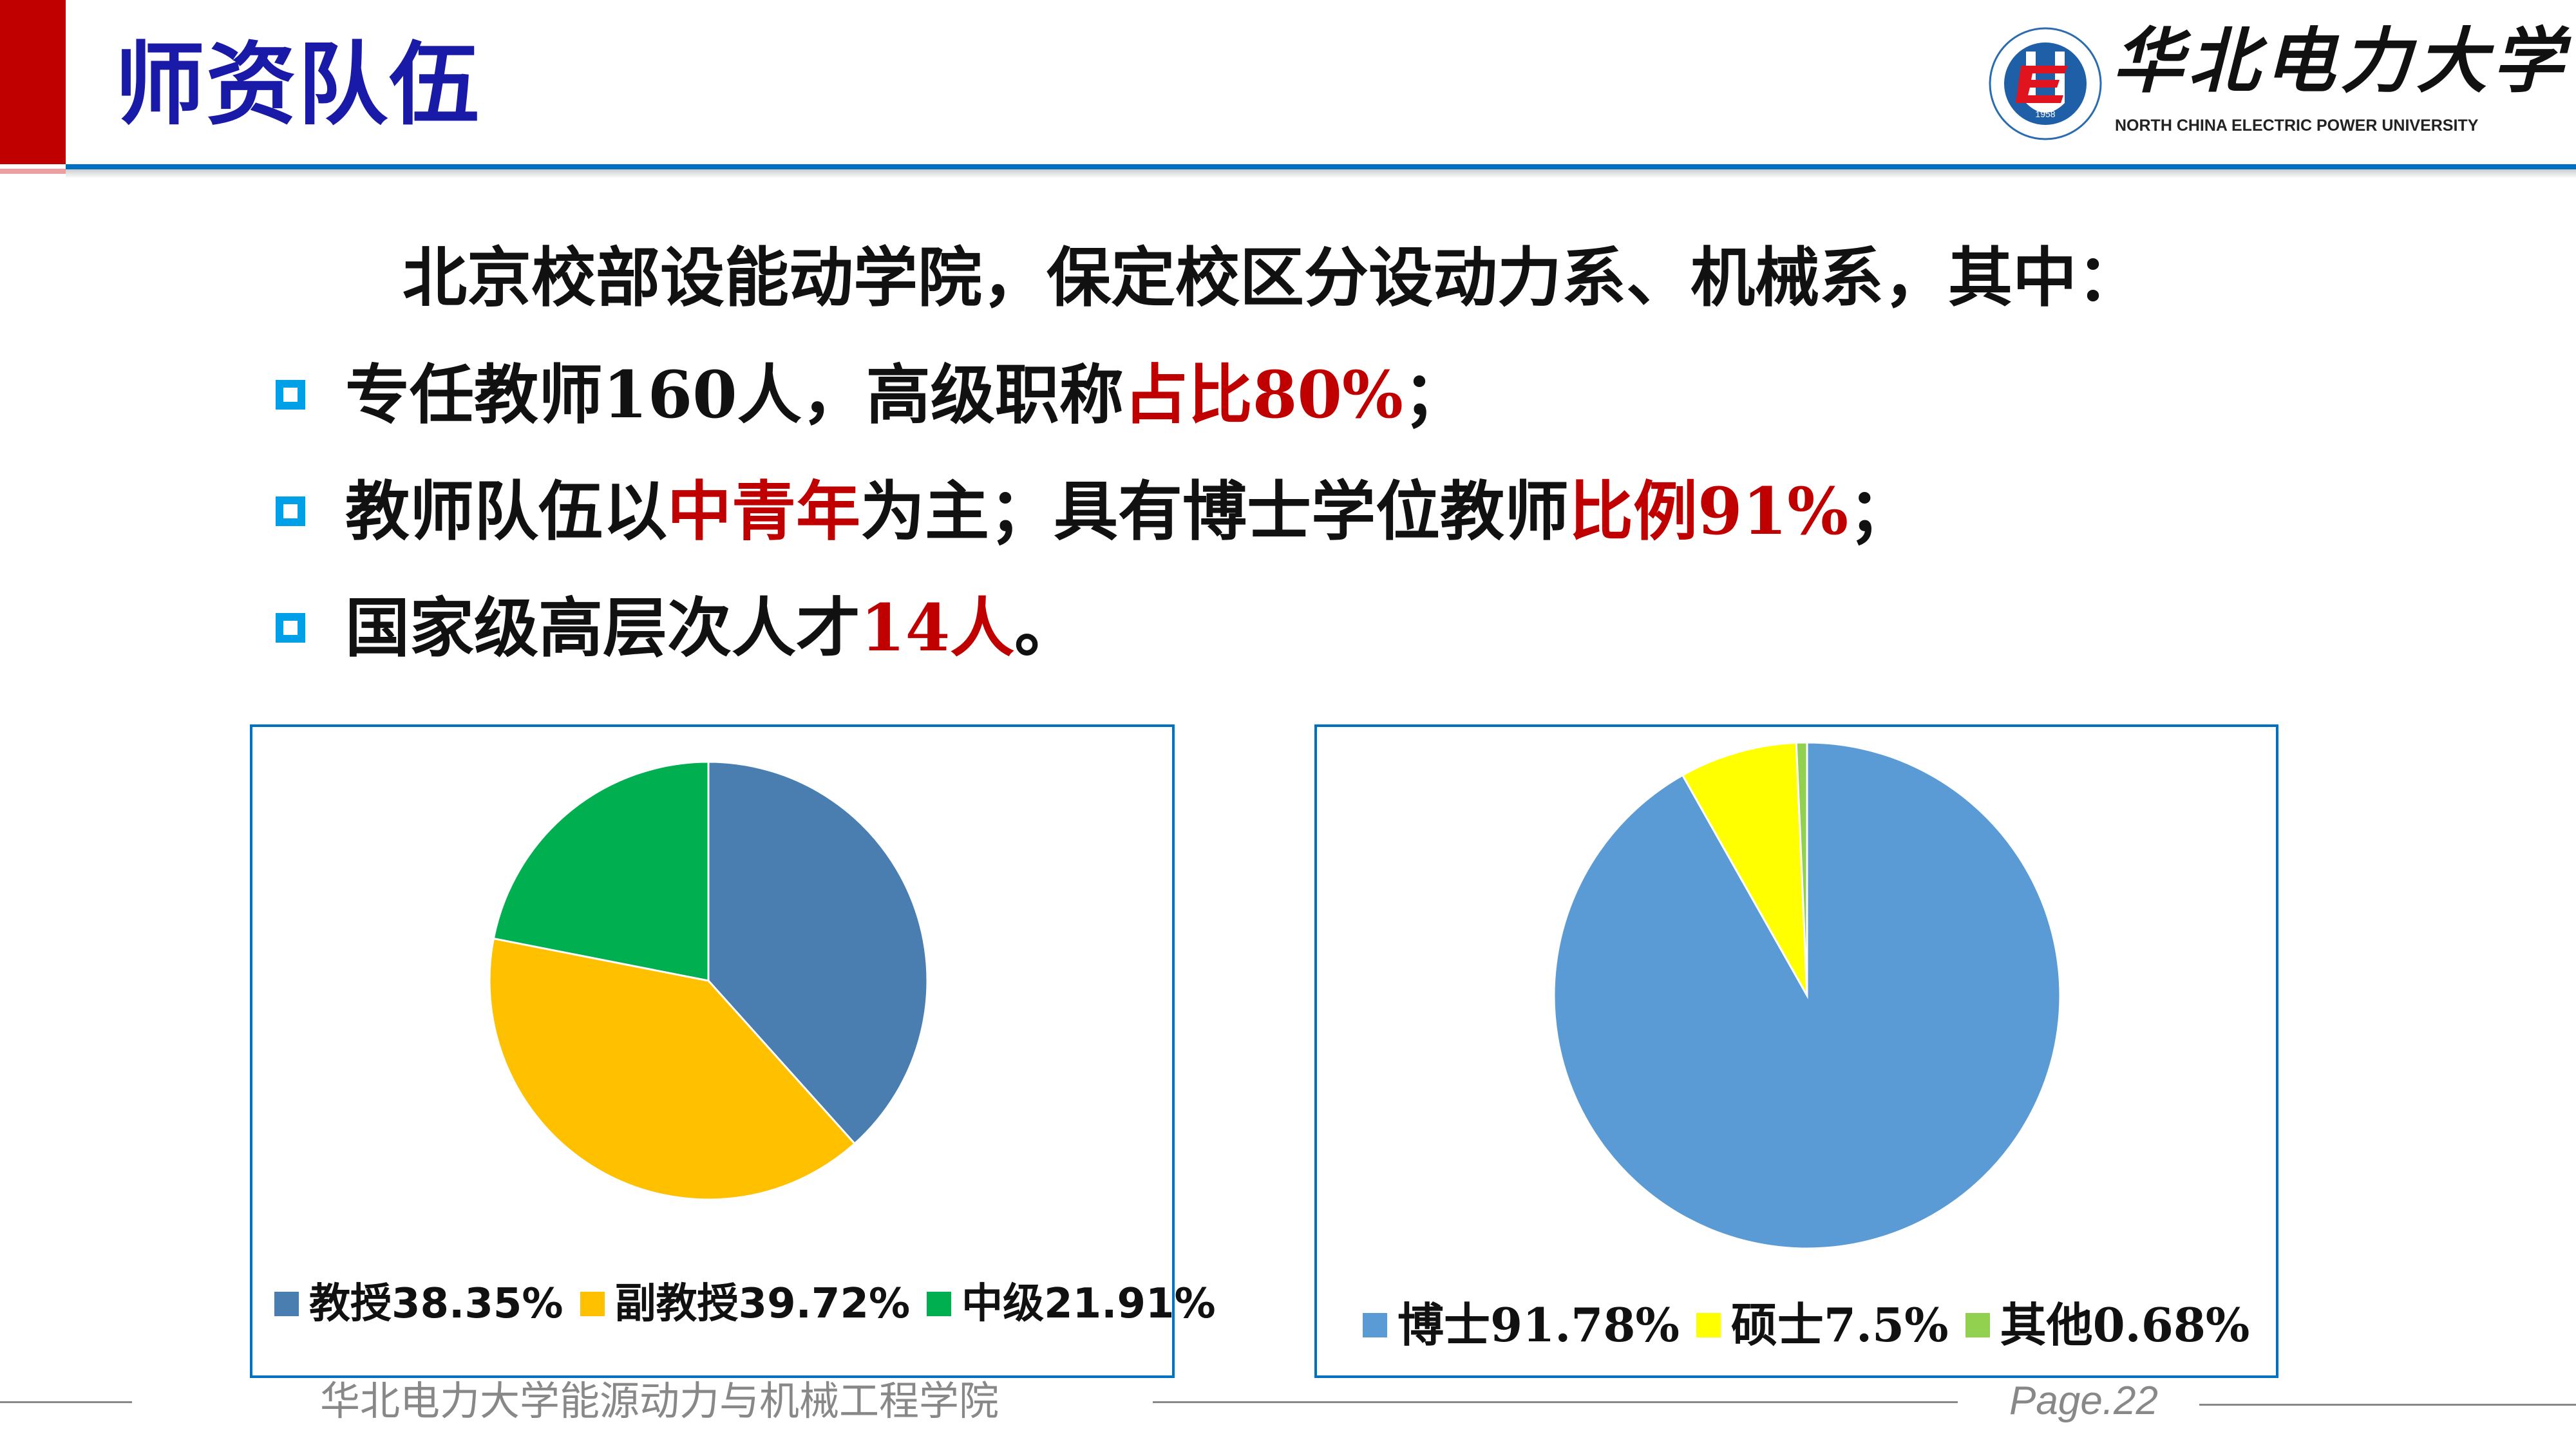  I want to click on legend-label: 教授38.35%, so click(436, 1304).